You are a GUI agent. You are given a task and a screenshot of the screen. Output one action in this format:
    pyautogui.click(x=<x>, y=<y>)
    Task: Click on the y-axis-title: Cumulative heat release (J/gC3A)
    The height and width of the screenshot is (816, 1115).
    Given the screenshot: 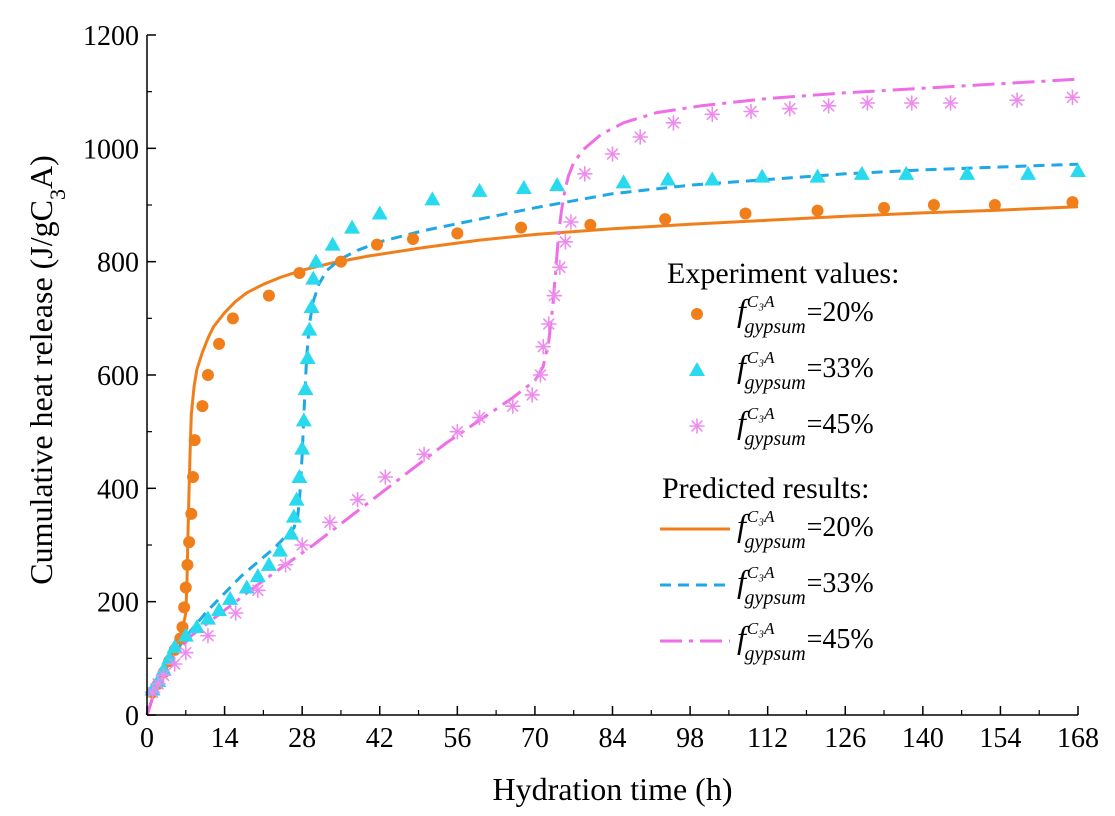 What is the action you would take?
    pyautogui.click(x=46, y=370)
    